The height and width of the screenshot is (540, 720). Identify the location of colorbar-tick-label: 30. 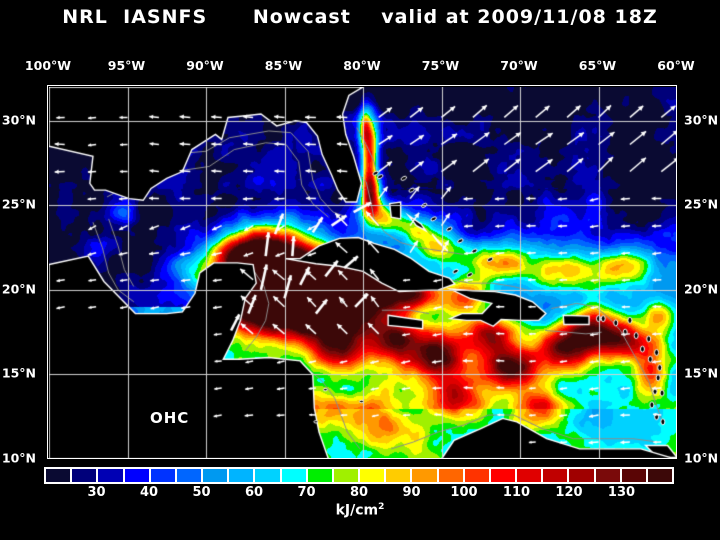
(96, 492).